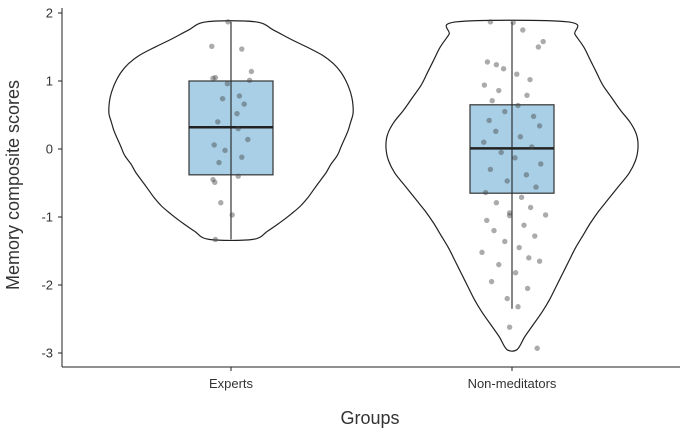 The width and height of the screenshot is (685, 433). What do you see at coordinates (49, 81) in the screenshot?
I see `y-tick-label: 1` at bounding box center [49, 81].